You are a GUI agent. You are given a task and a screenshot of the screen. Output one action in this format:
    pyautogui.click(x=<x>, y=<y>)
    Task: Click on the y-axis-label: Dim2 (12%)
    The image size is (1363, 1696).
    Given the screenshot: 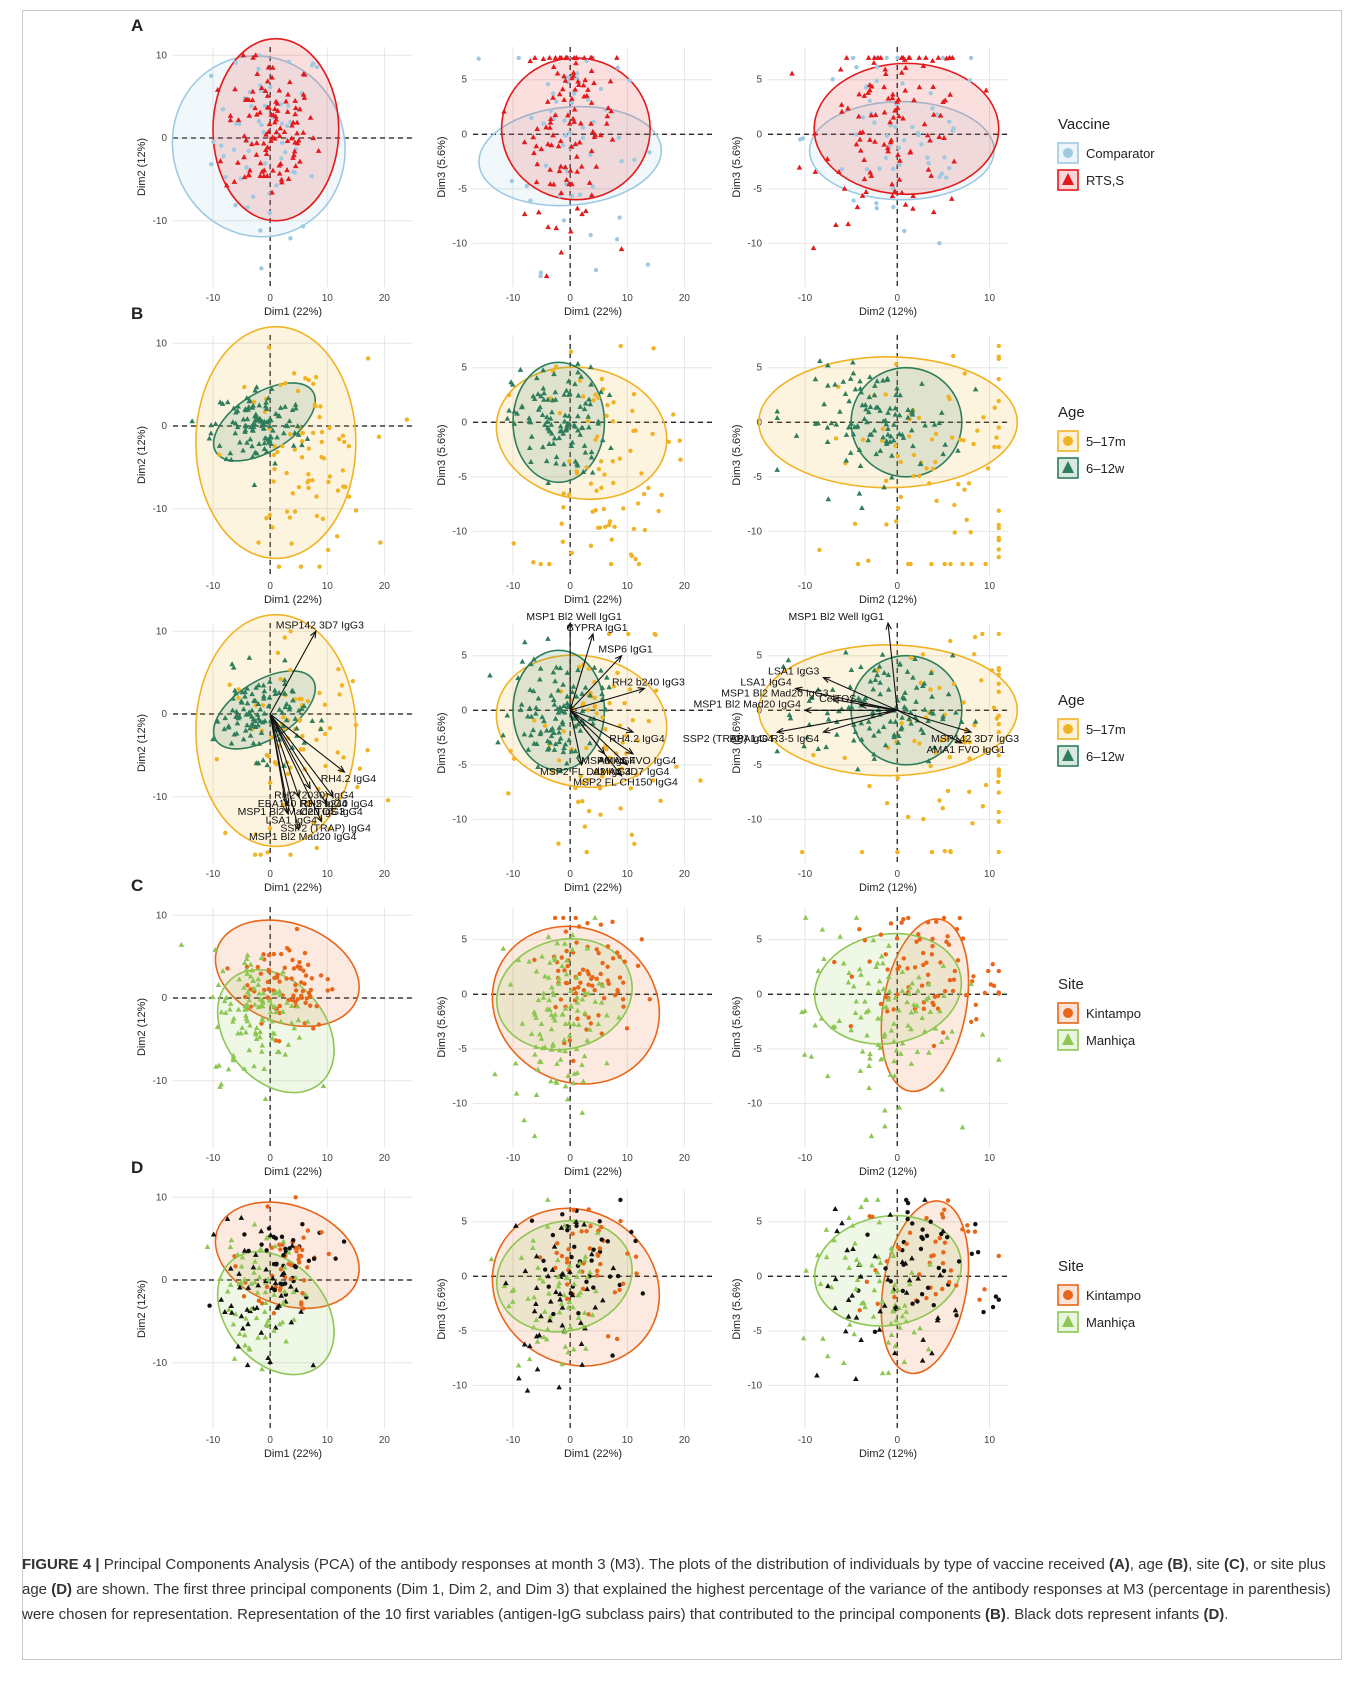 What is the action you would take?
    pyautogui.click(x=142, y=1309)
    